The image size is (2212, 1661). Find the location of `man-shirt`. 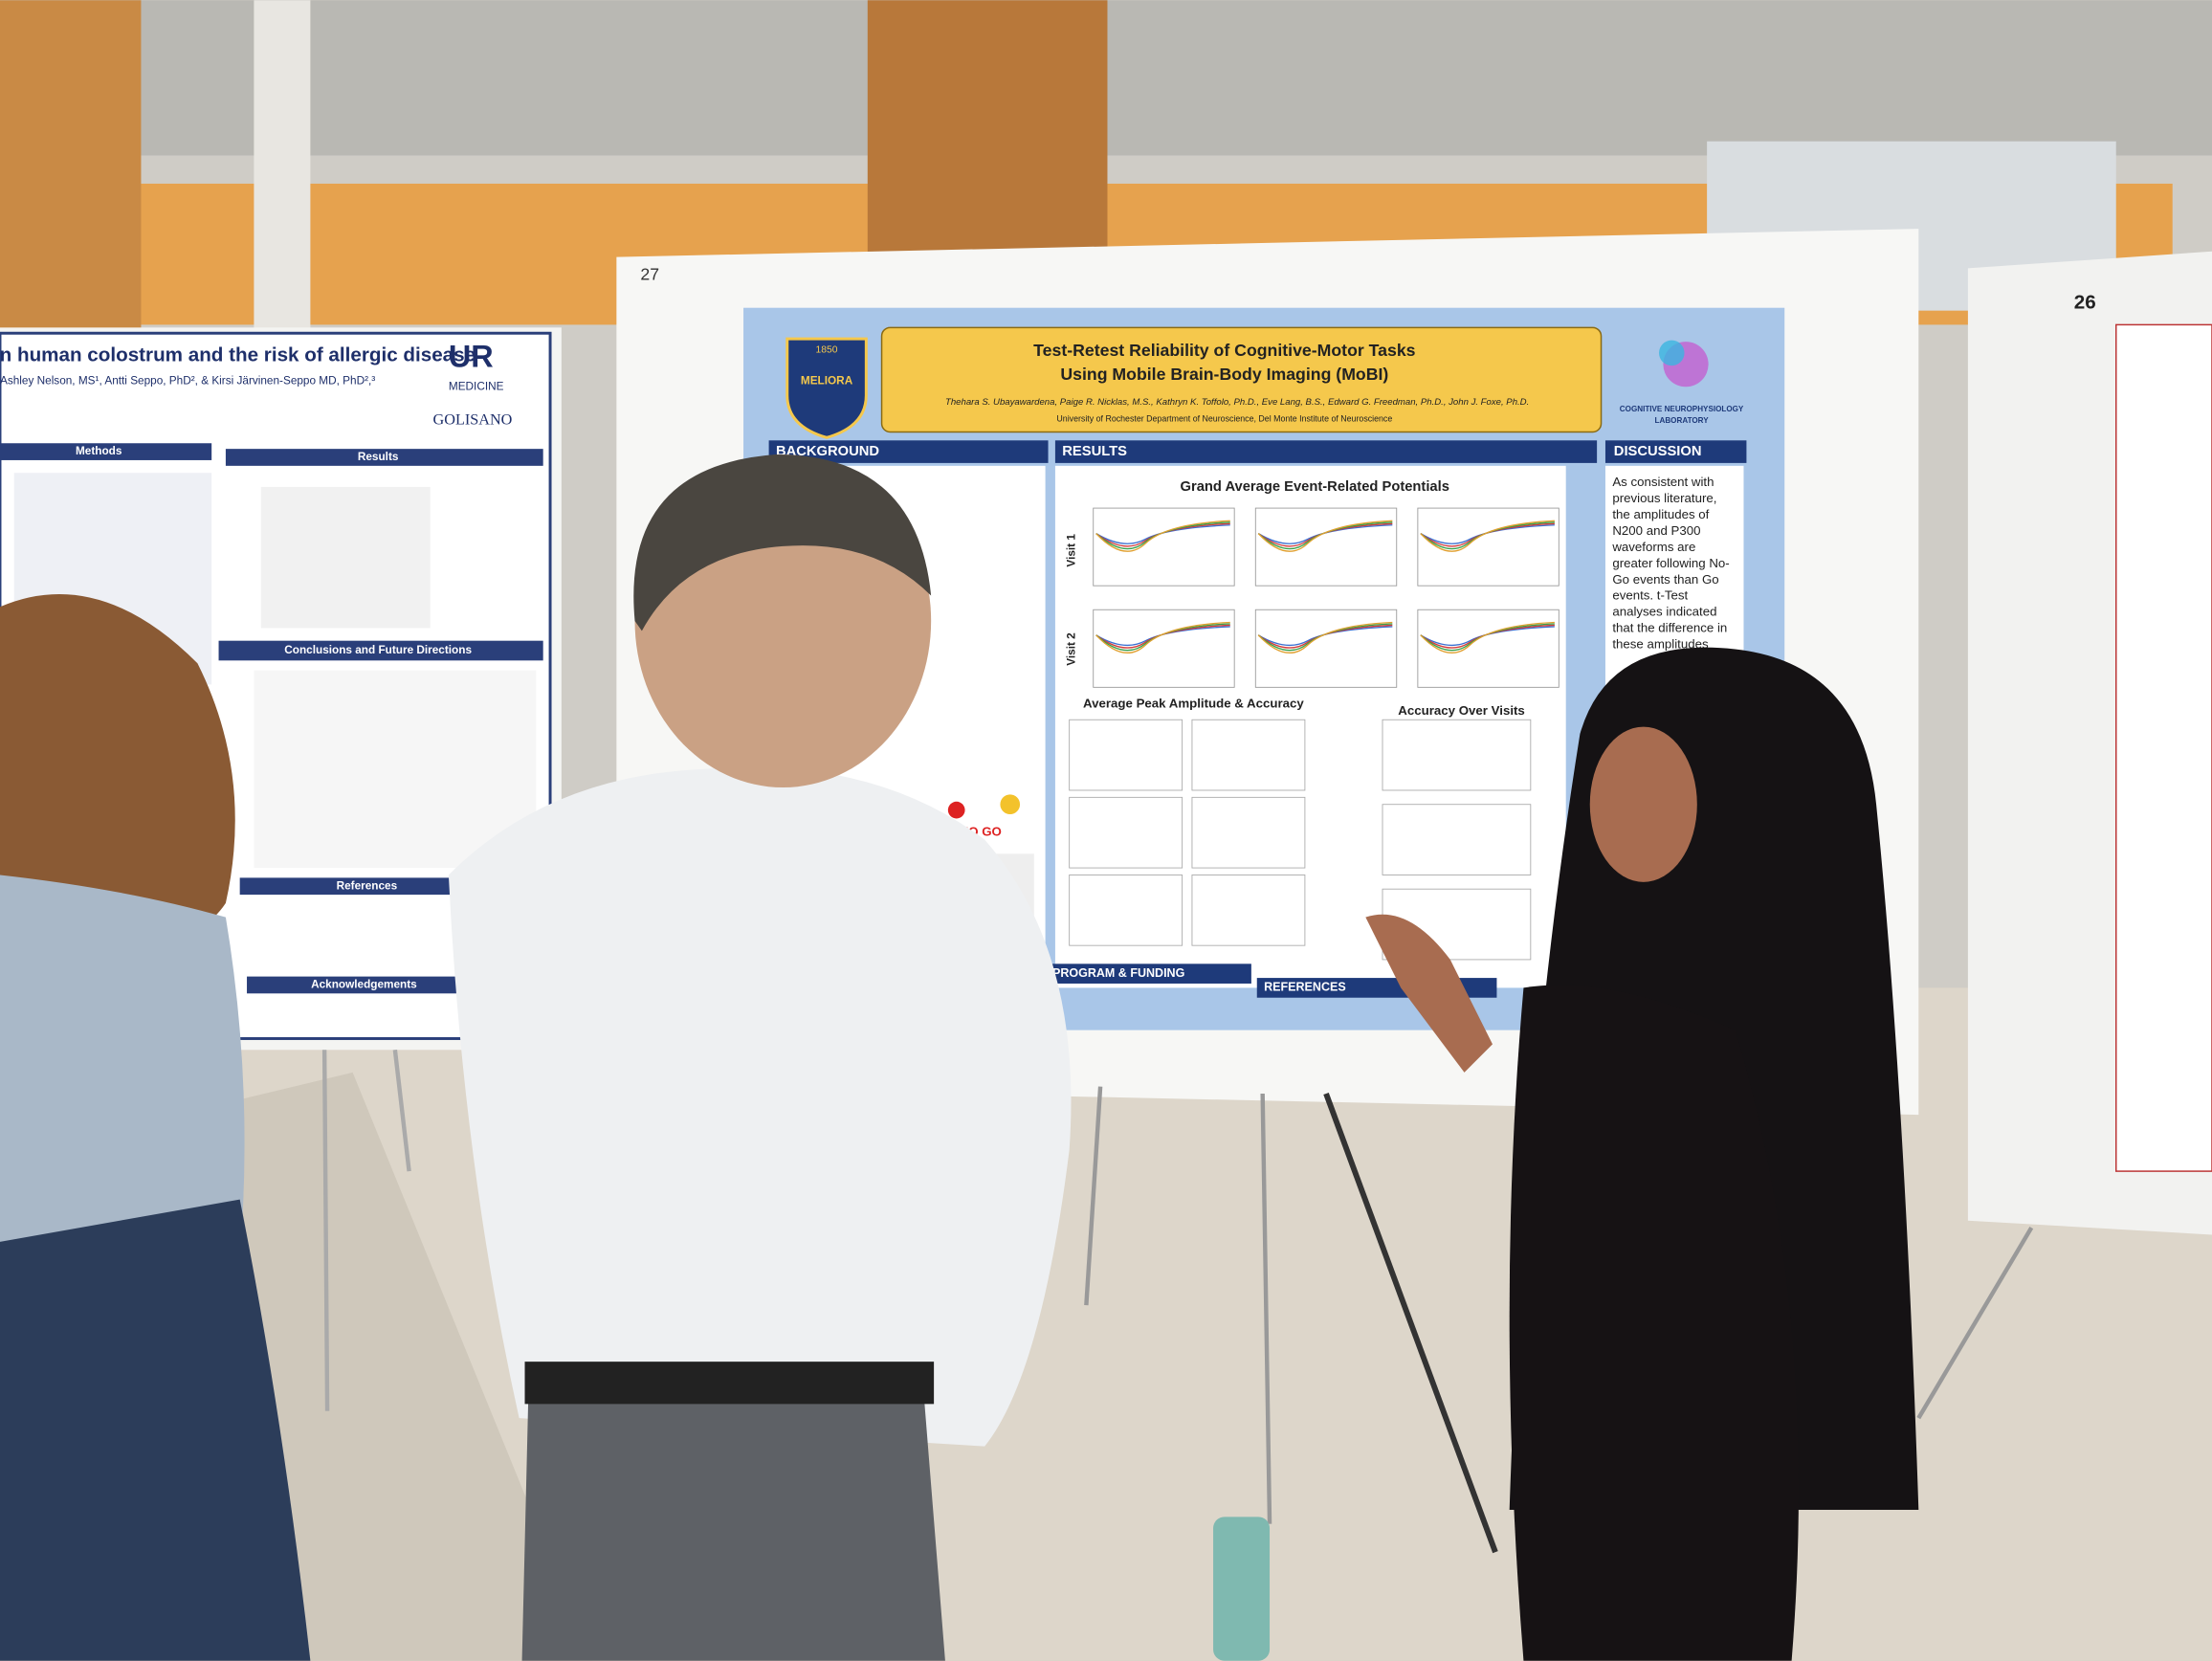

man-shirt is located at coordinates (760, 1106).